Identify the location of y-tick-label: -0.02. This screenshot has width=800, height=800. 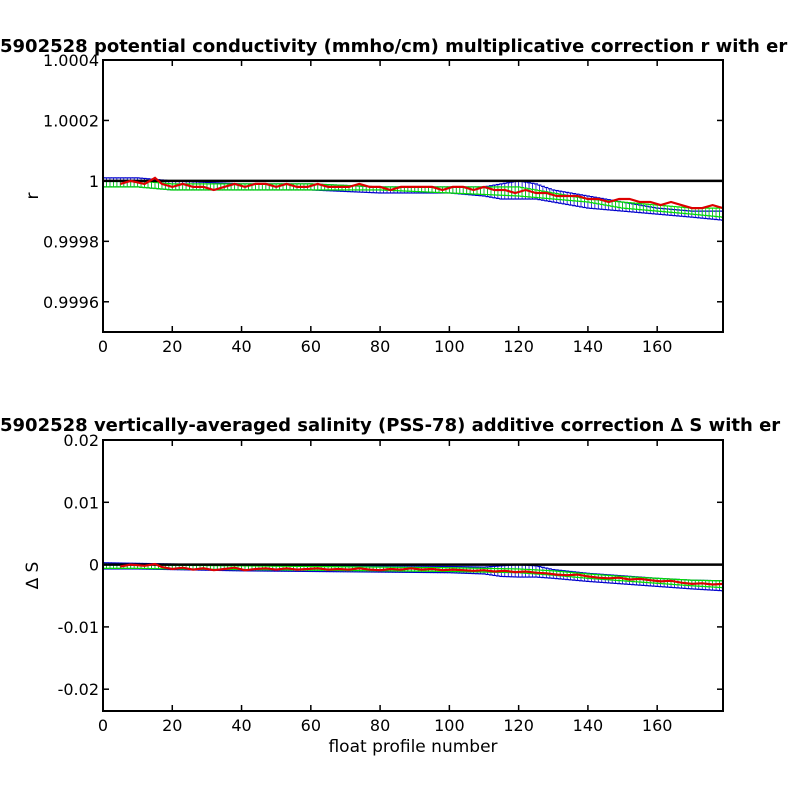
(78, 689).